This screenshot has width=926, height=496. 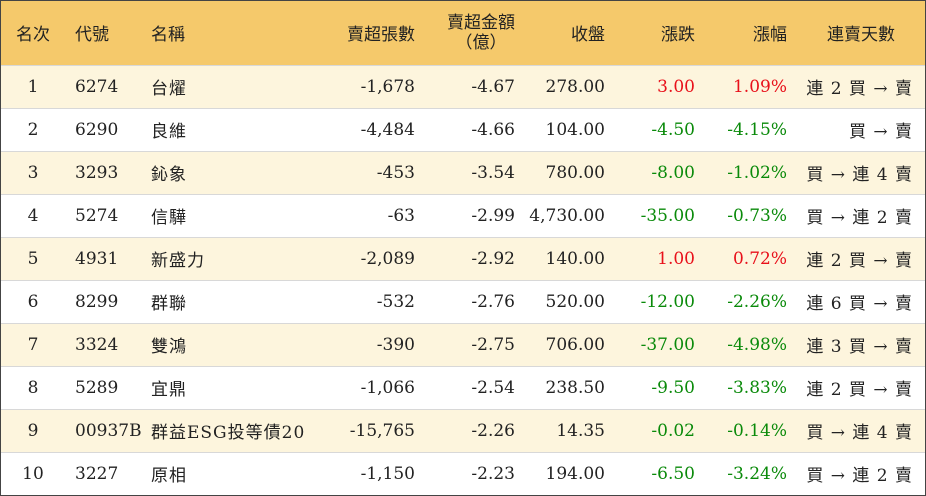 I want to click on cell-name: 群益ESG投等債20, so click(x=228, y=433).